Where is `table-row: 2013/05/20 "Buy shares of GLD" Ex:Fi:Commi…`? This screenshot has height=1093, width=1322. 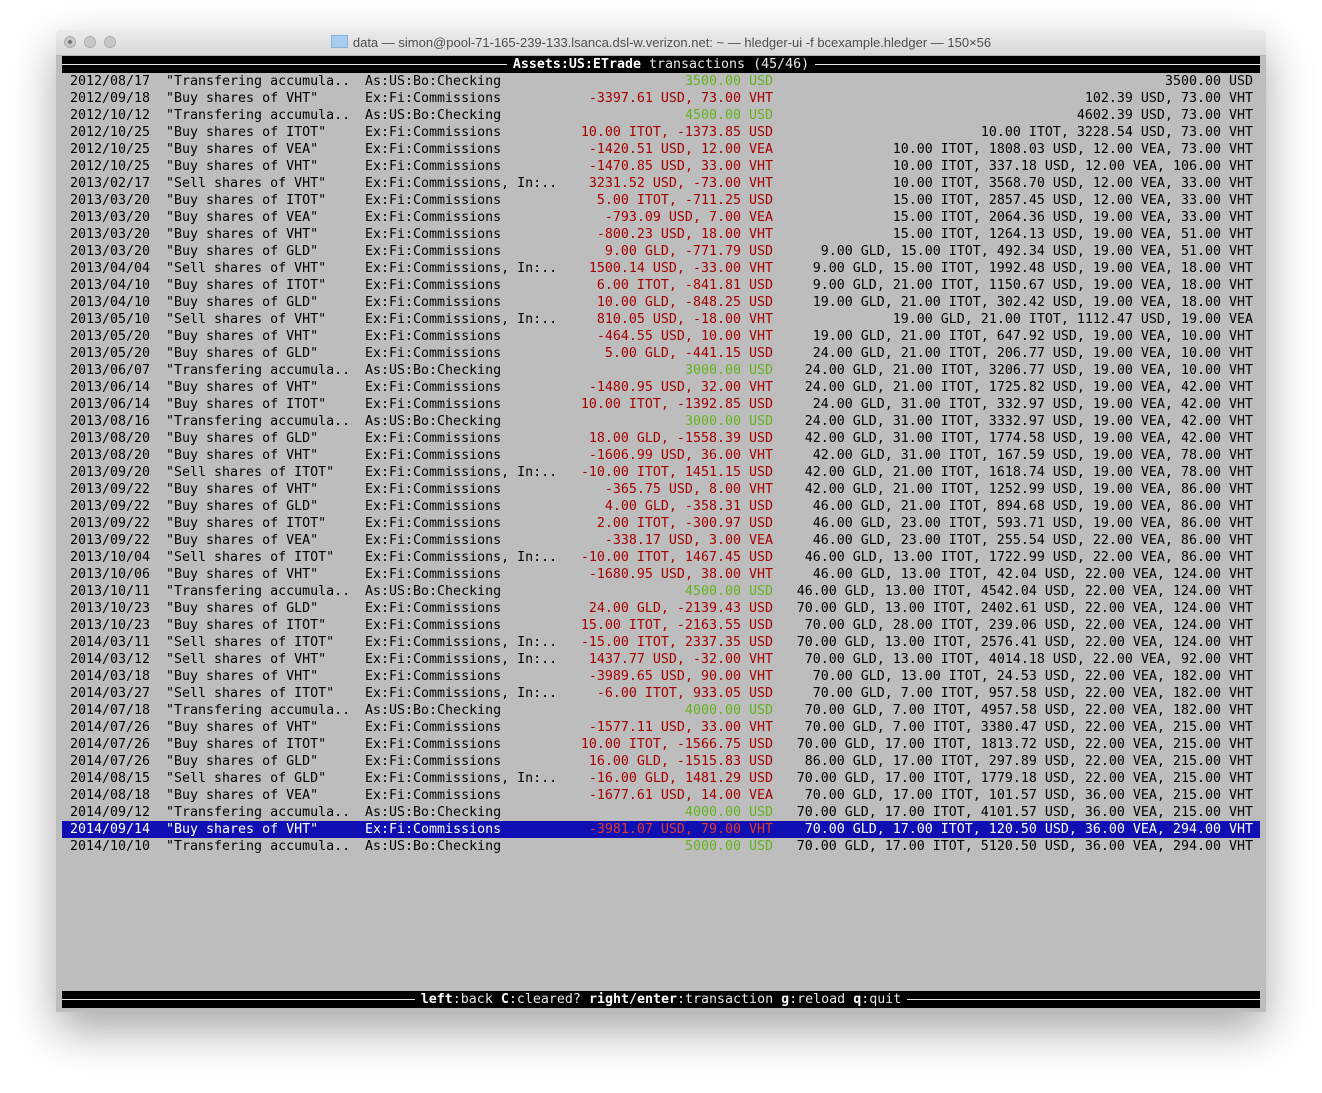 table-row: 2013/05/20 "Buy shares of GLD" Ex:Fi:Commi… is located at coordinates (661, 353).